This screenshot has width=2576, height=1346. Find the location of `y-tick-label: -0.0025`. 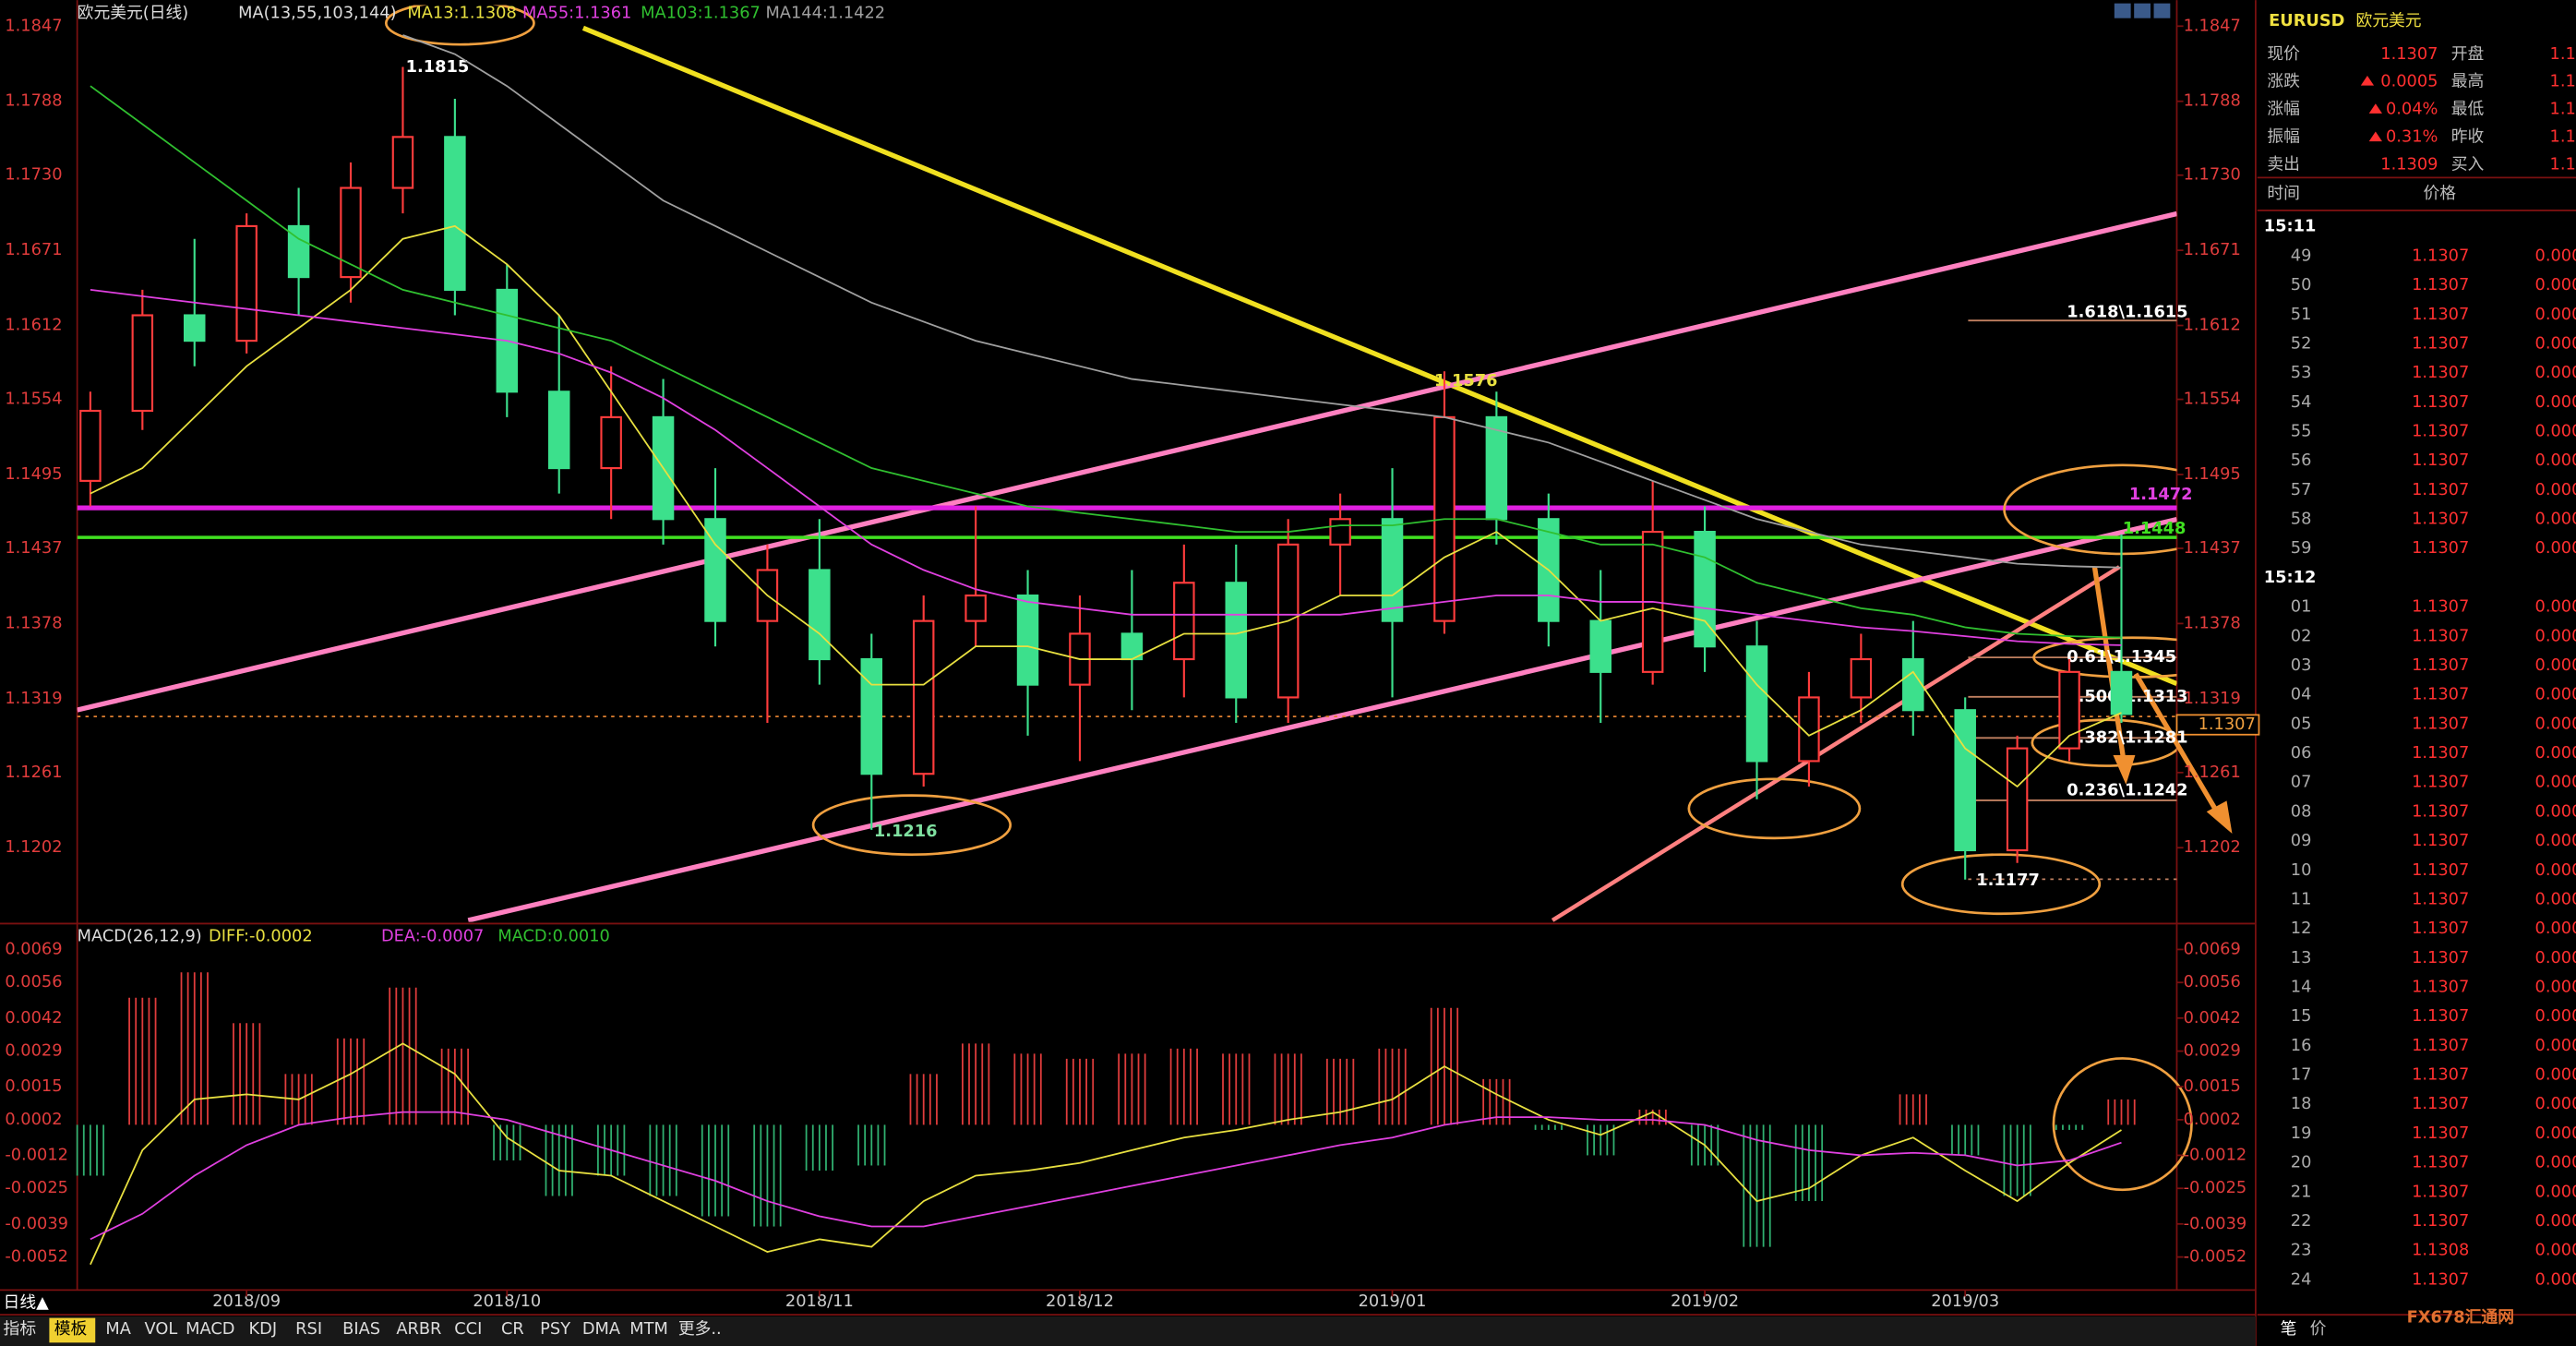

y-tick-label: -0.0025 is located at coordinates (2216, 1187).